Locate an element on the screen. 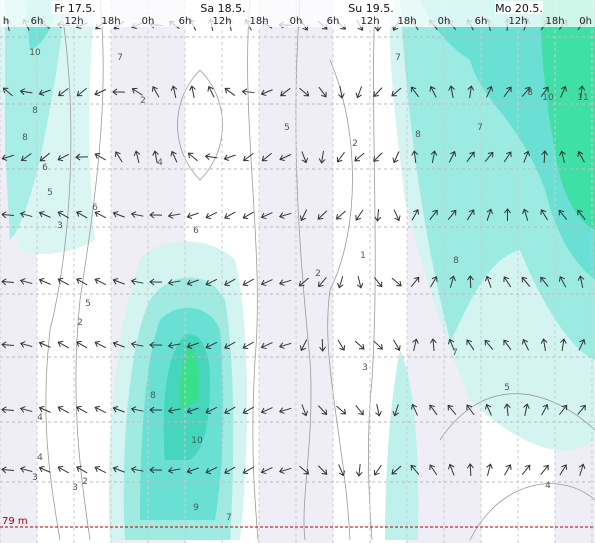 The height and width of the screenshot is (543, 595). contour-label: 5 is located at coordinates (287, 128).